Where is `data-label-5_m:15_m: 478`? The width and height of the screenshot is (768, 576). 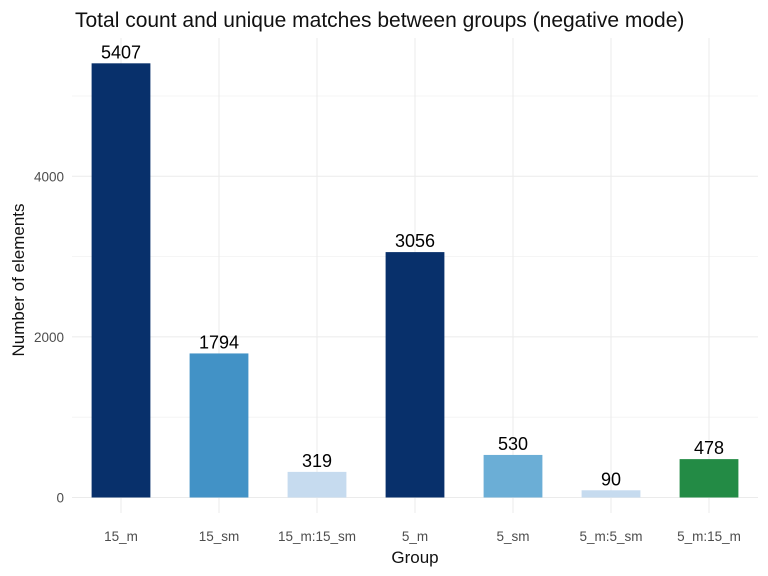 data-label-5_m:15_m: 478 is located at coordinates (709, 448).